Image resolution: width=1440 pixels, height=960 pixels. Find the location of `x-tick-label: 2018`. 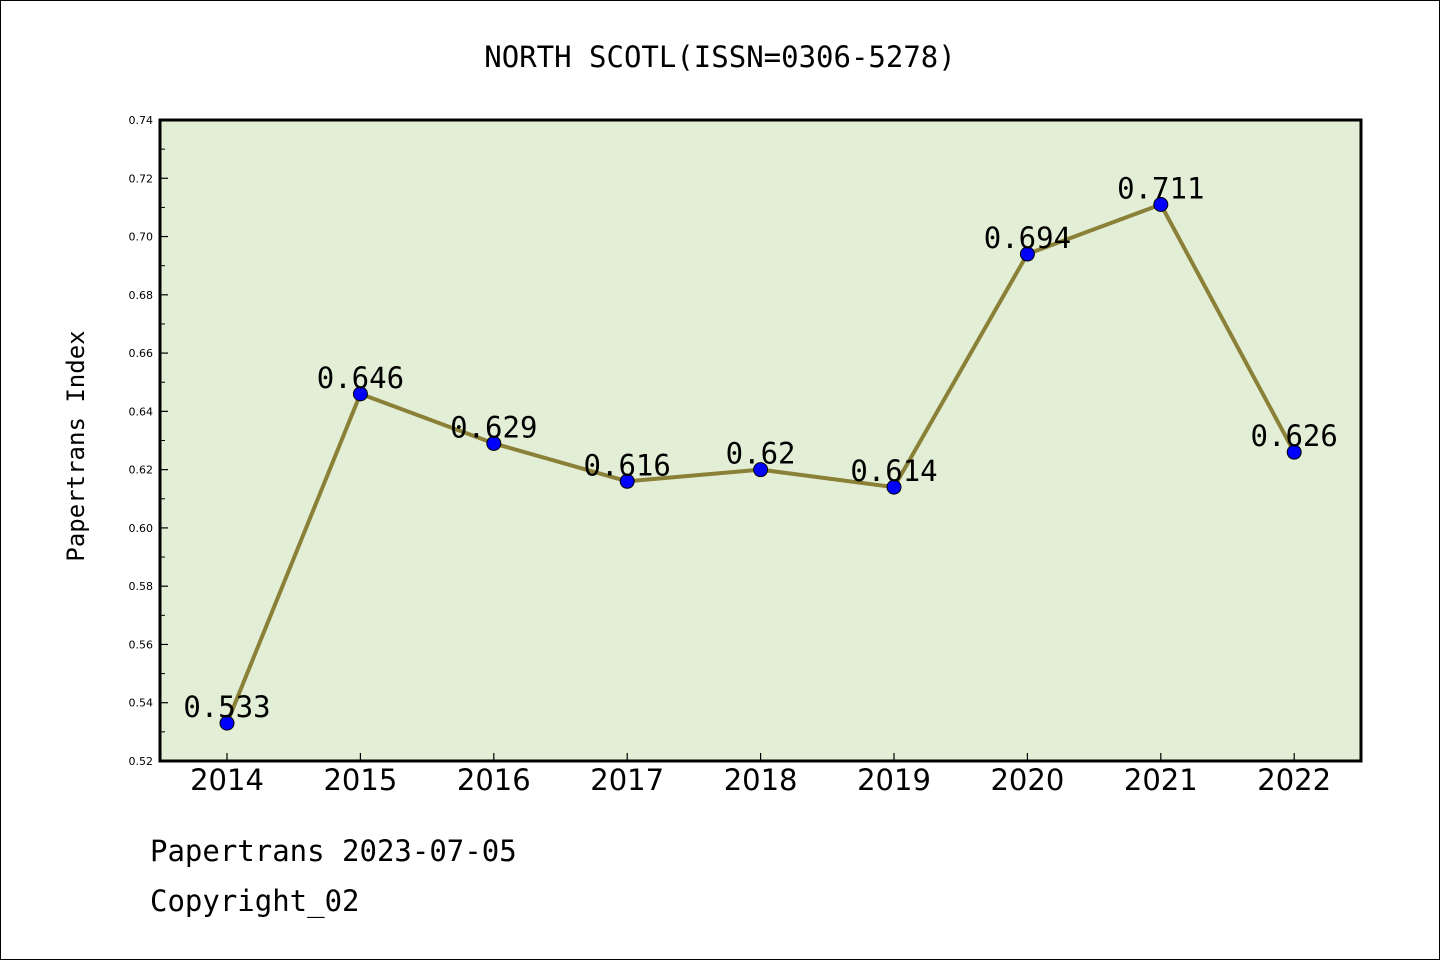

x-tick-label: 2018 is located at coordinates (761, 780).